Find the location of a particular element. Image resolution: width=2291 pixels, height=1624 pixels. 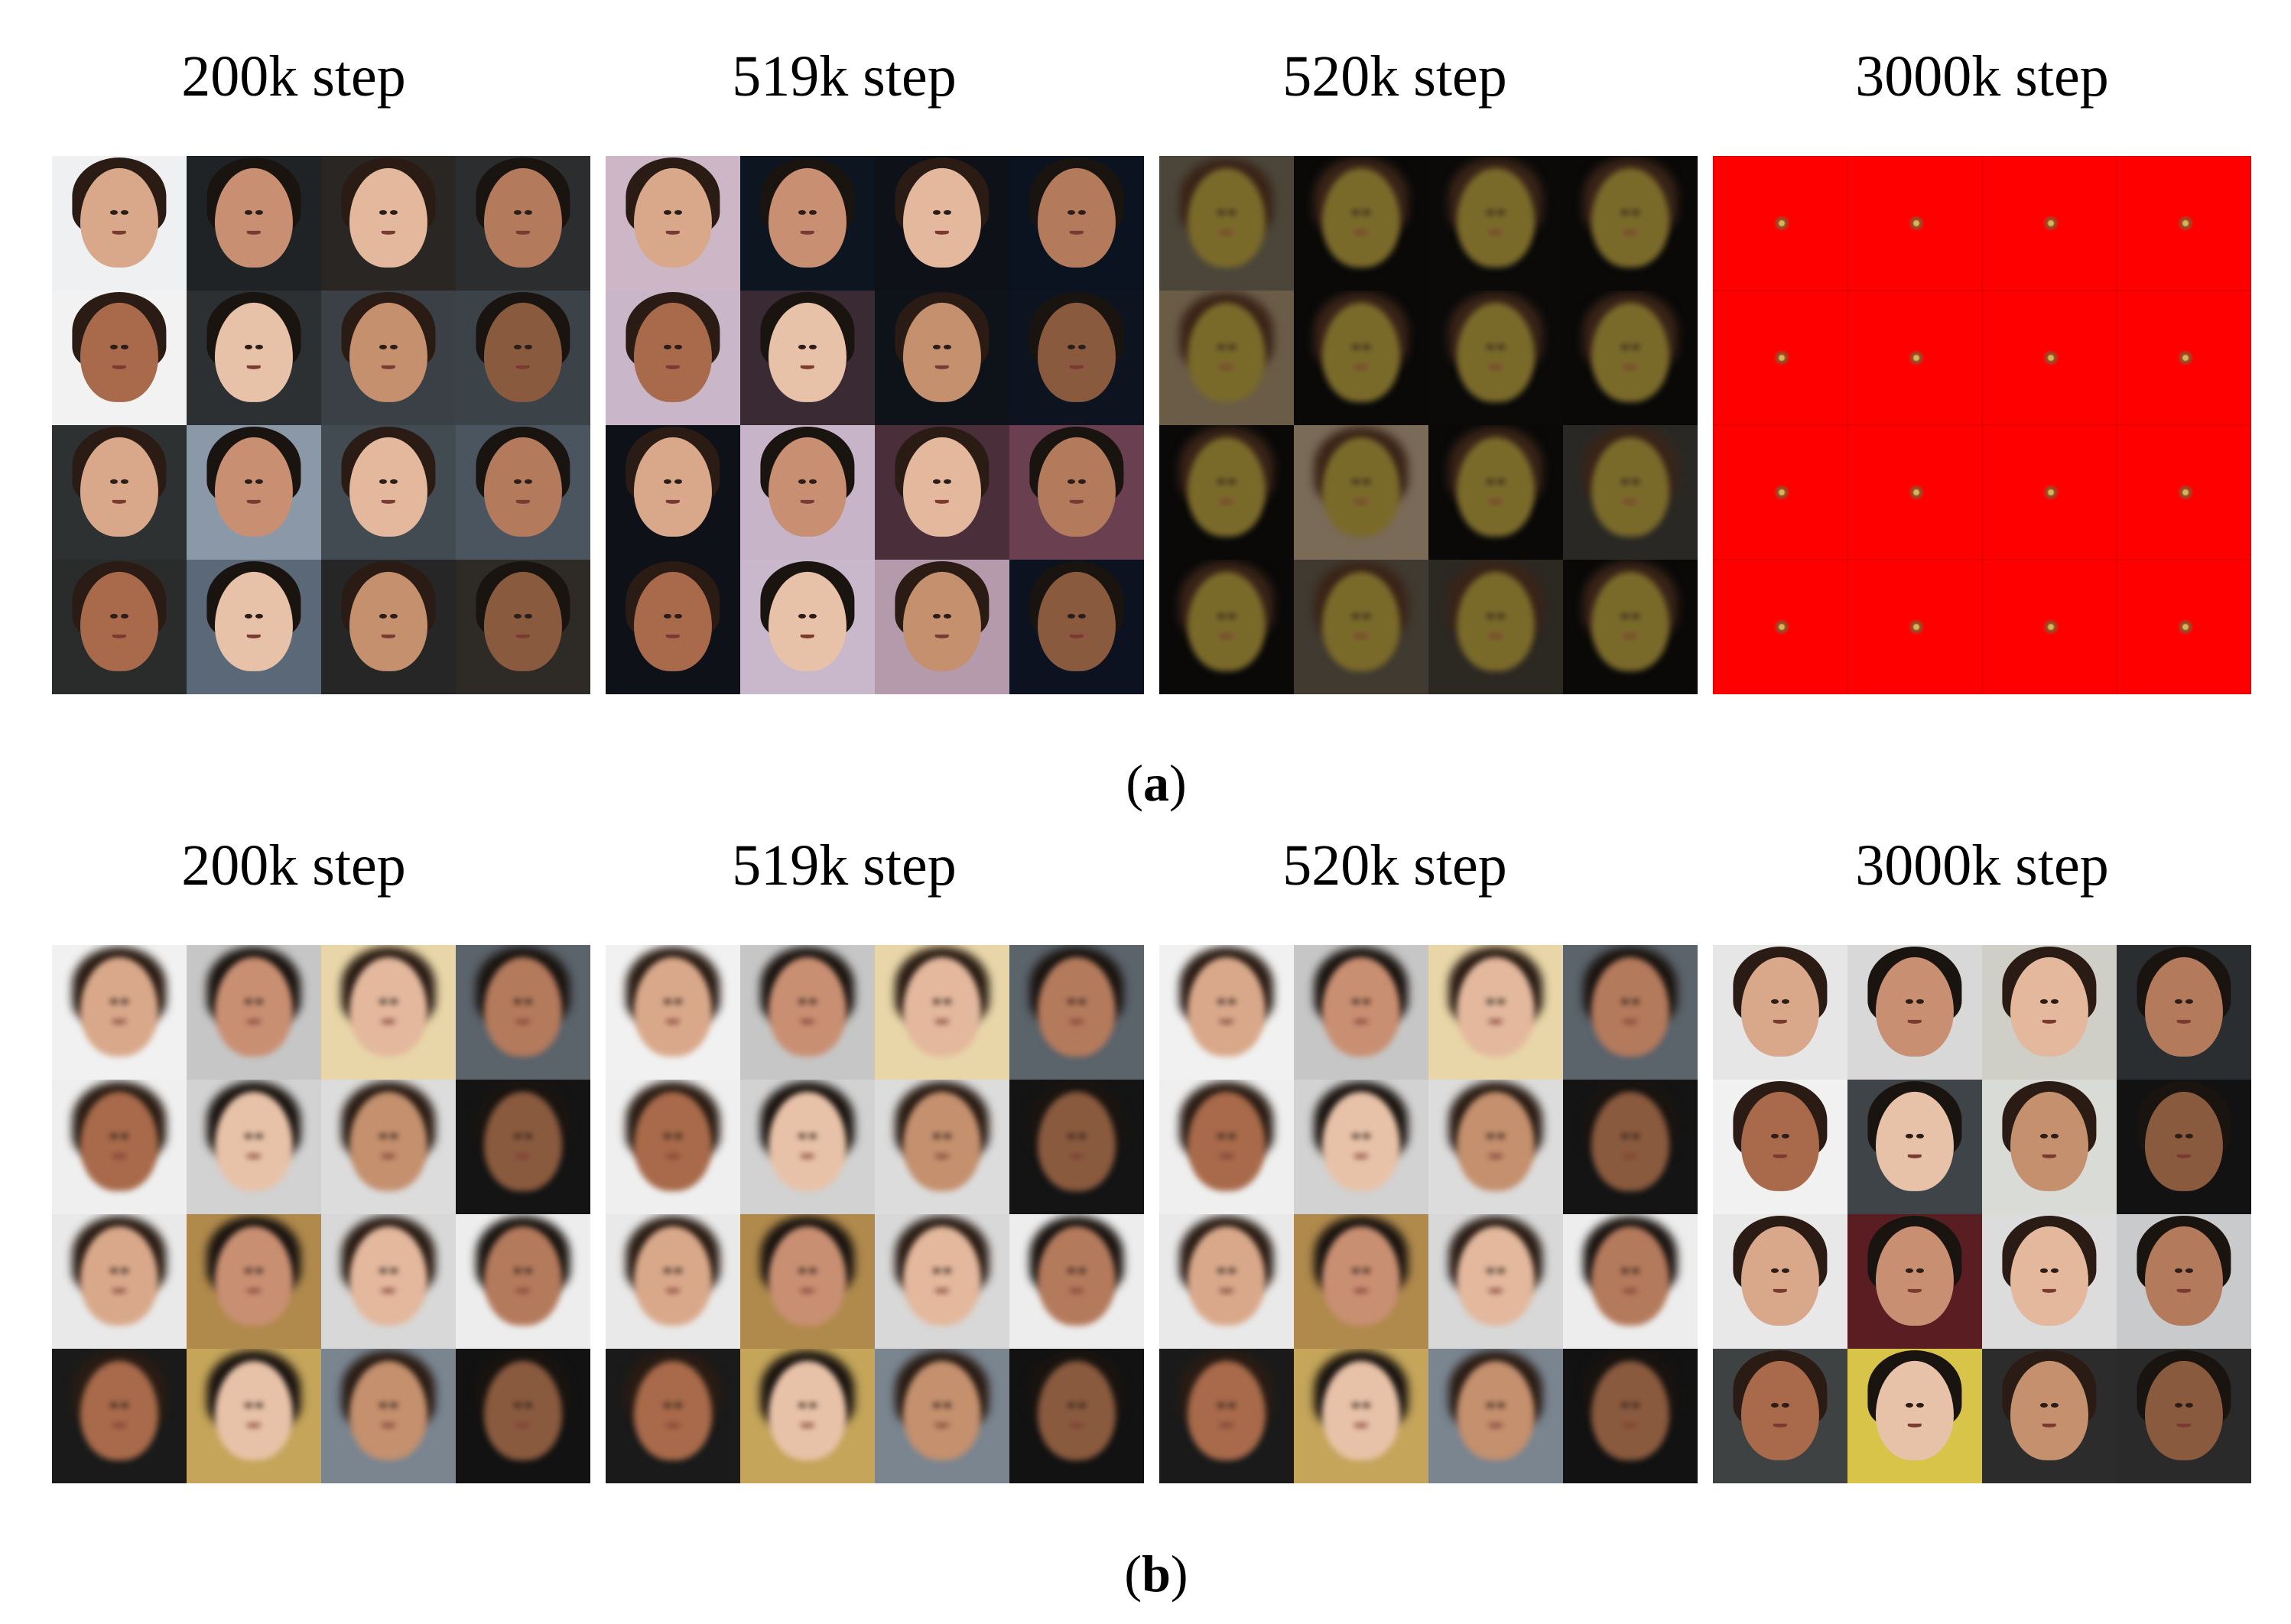

panel-a-grid-520k is located at coordinates (1428, 425).